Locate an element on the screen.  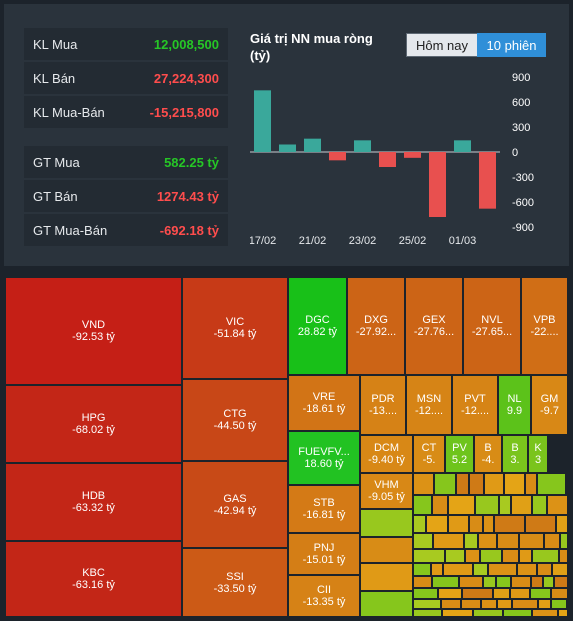
treemap-tile-b: B -4. is located at coordinates (488, 454).